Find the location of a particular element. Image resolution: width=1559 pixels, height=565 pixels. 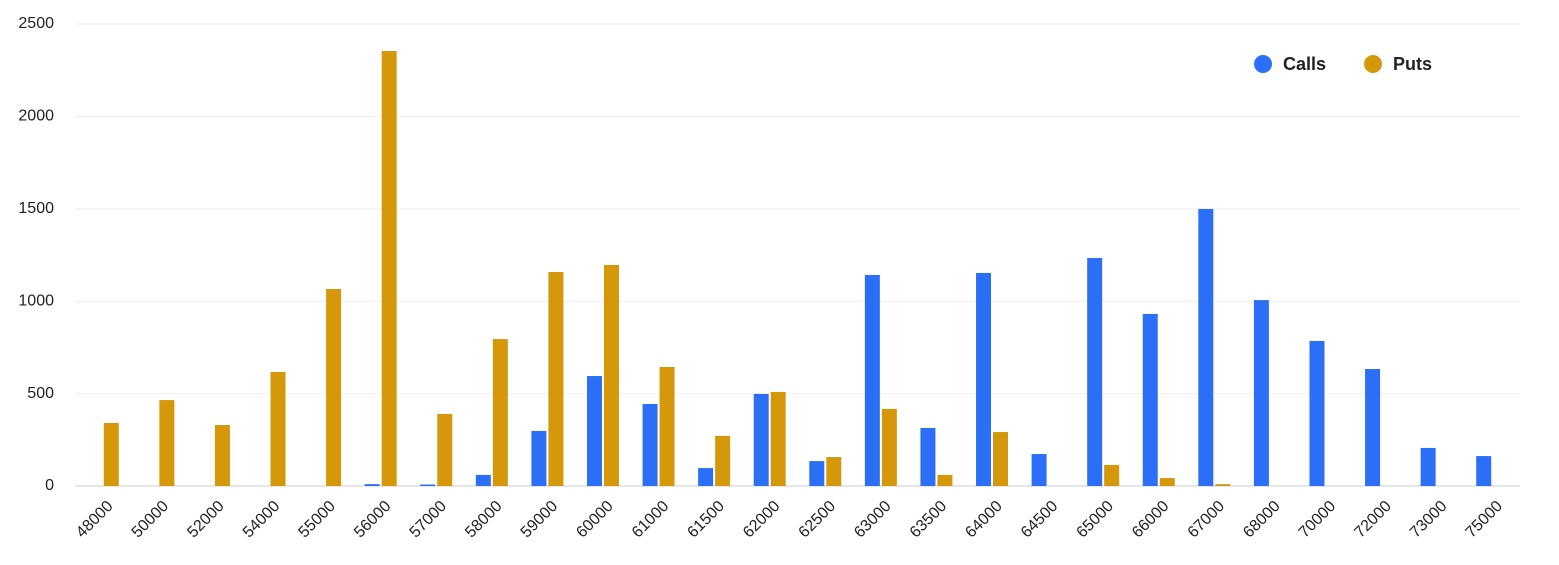

x-tick-label: 55000 is located at coordinates (317, 520).